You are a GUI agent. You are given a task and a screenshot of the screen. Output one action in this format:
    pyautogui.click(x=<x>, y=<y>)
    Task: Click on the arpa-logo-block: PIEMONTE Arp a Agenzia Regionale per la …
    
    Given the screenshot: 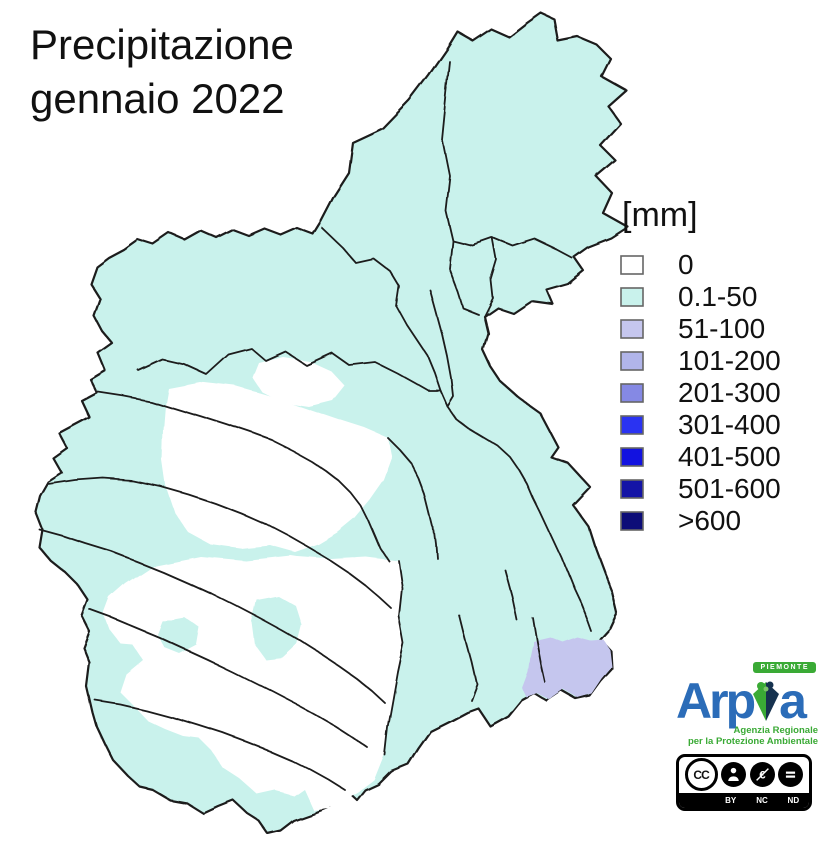 What is the action you would take?
    pyautogui.click(x=747, y=735)
    